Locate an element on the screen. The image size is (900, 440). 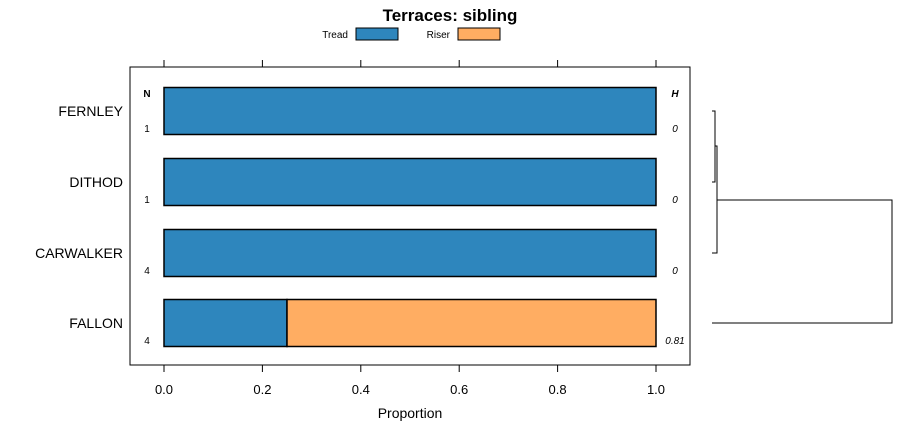
chart-title: Terraces: sibling is located at coordinates (450, 15).